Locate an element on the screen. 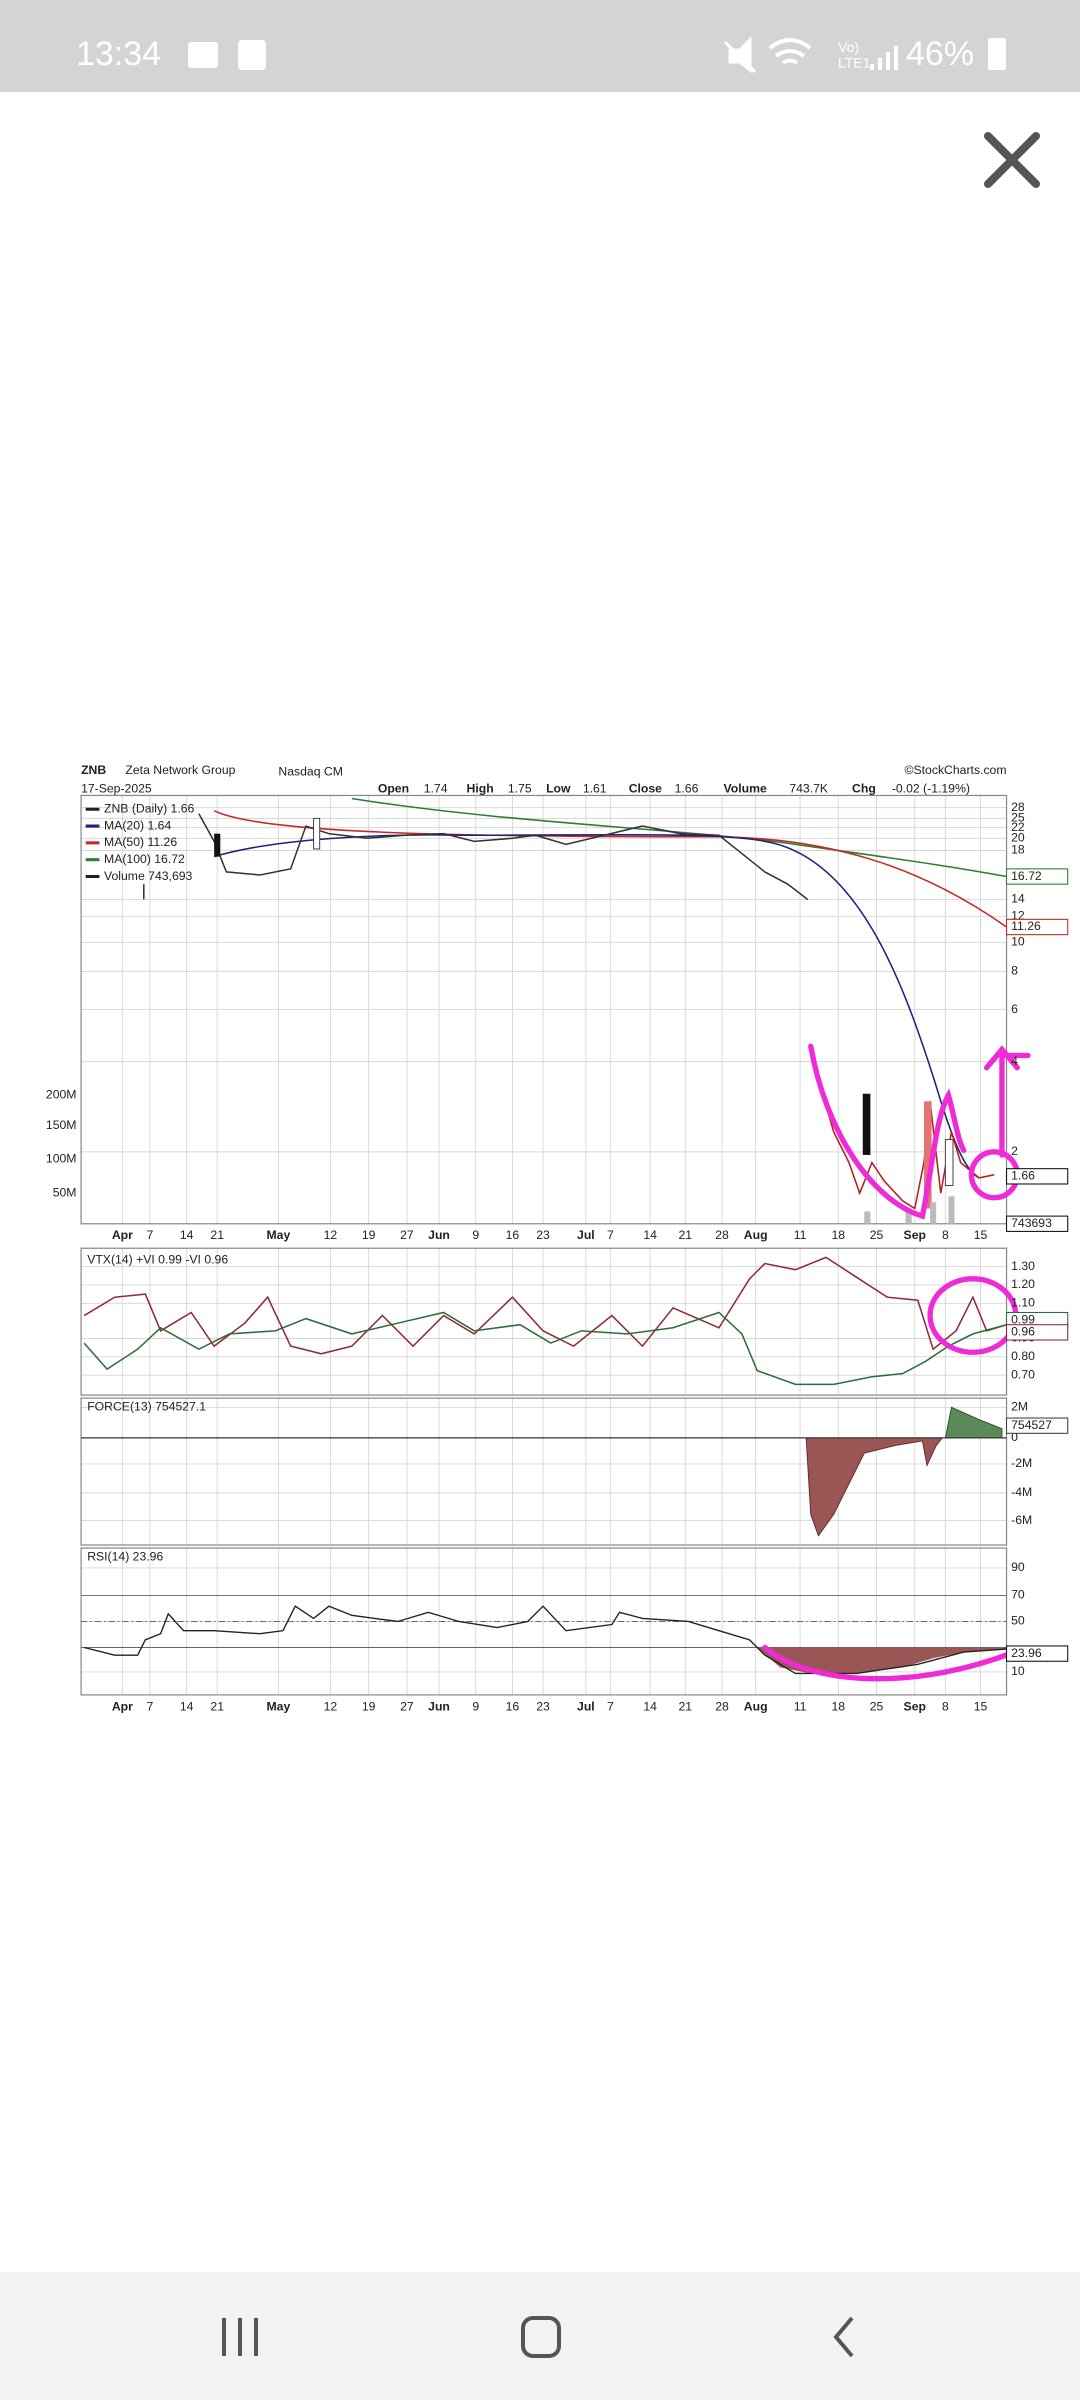  y-tick-label: -6M is located at coordinates (1021, 1520).